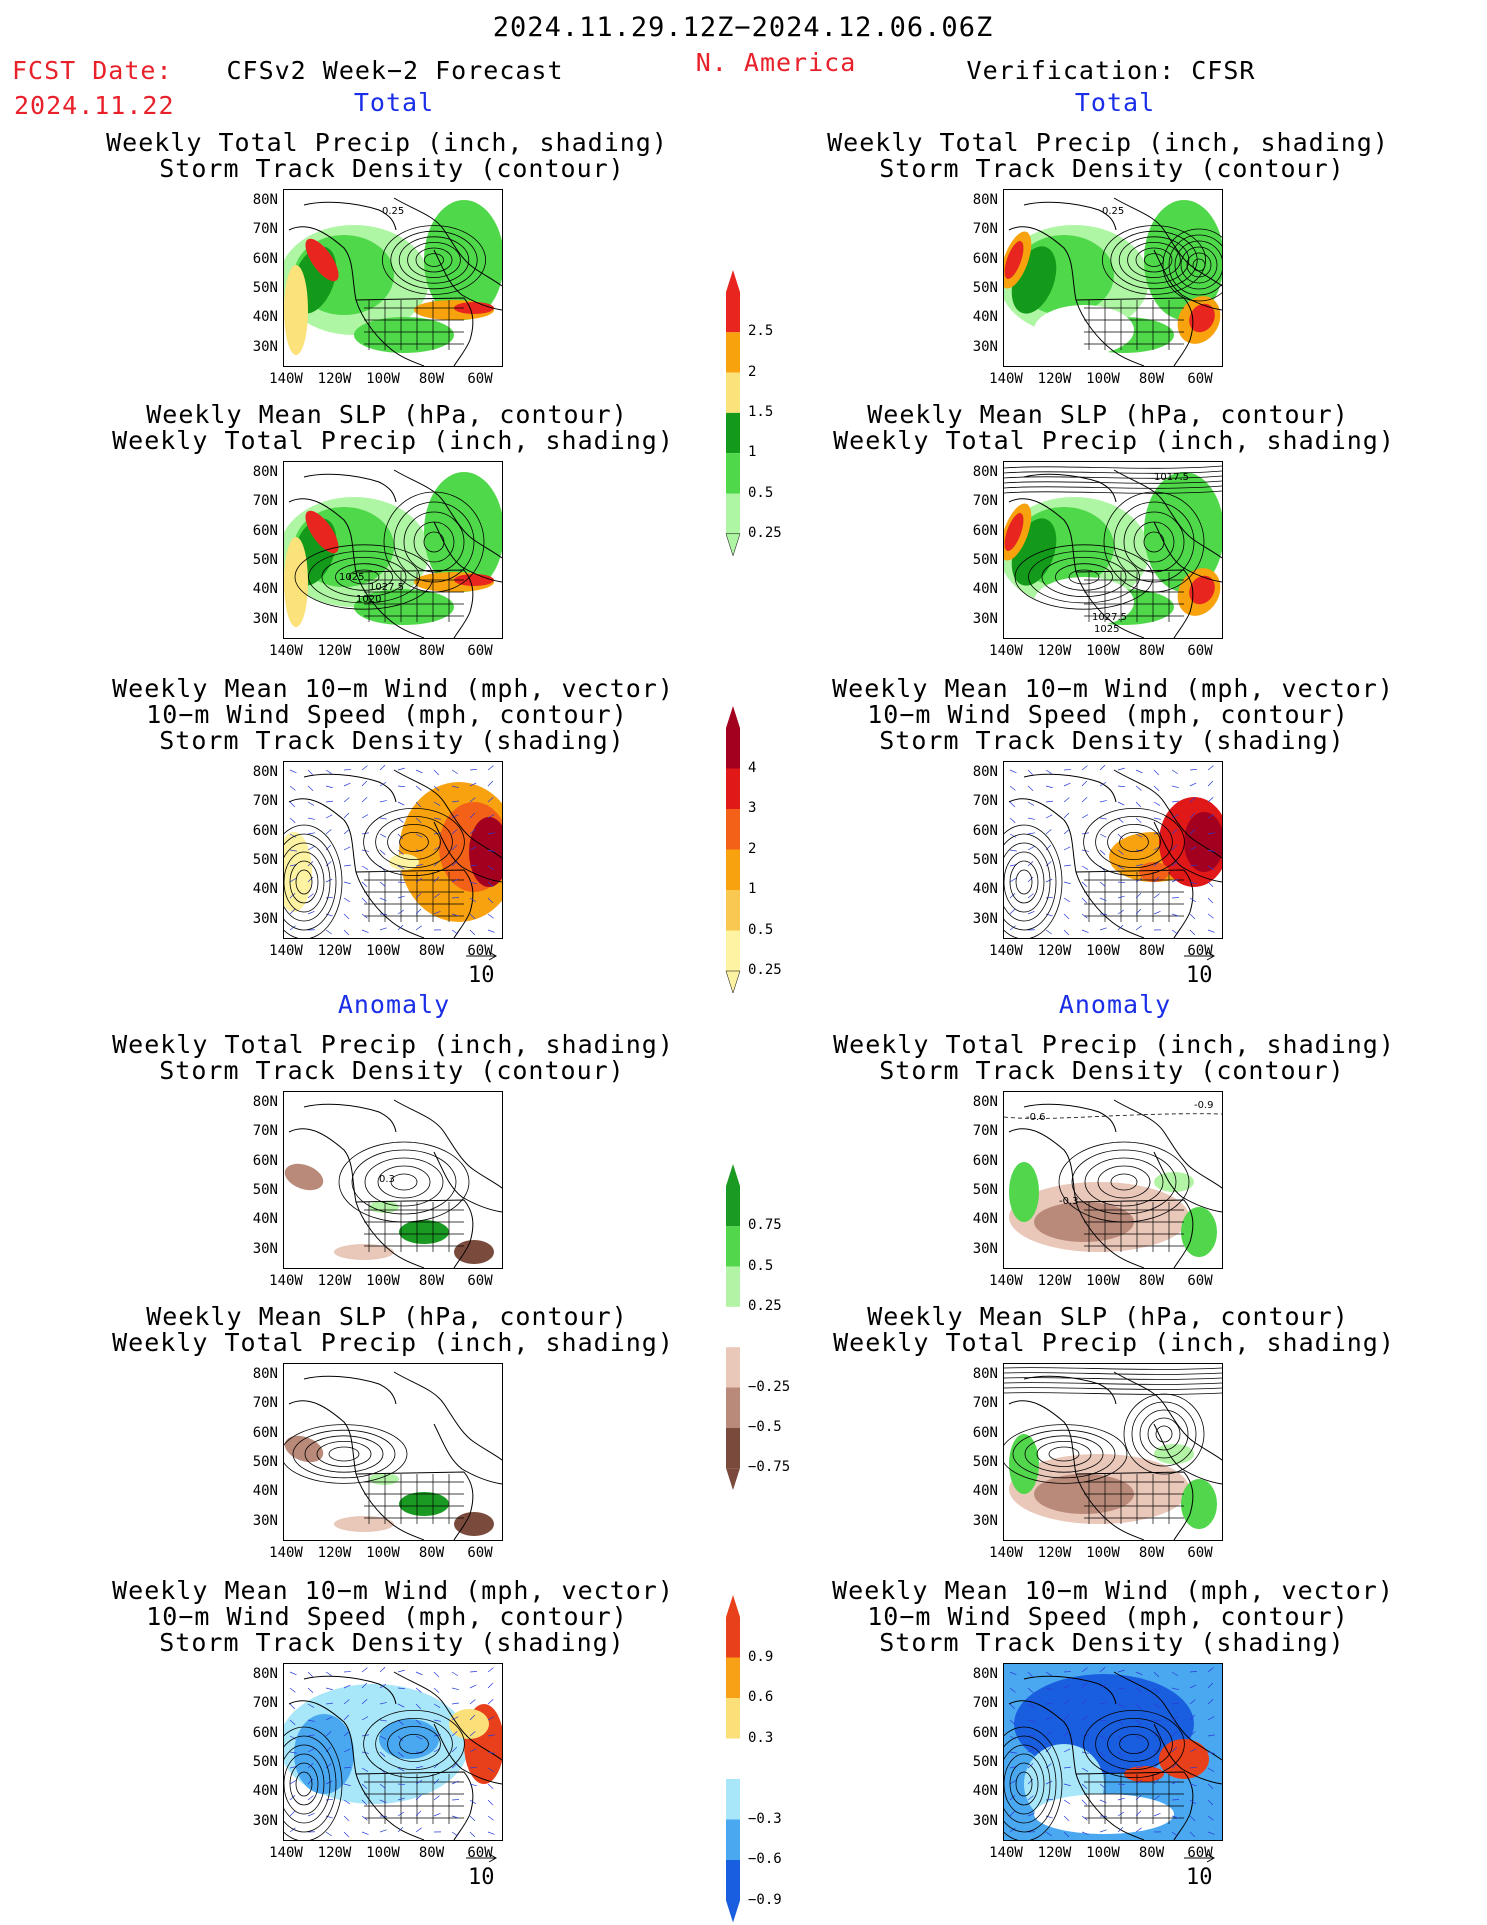 This screenshot has width=1487, height=1925. What do you see at coordinates (383, 951) in the screenshot?
I see `lon-label: 100W` at bounding box center [383, 951].